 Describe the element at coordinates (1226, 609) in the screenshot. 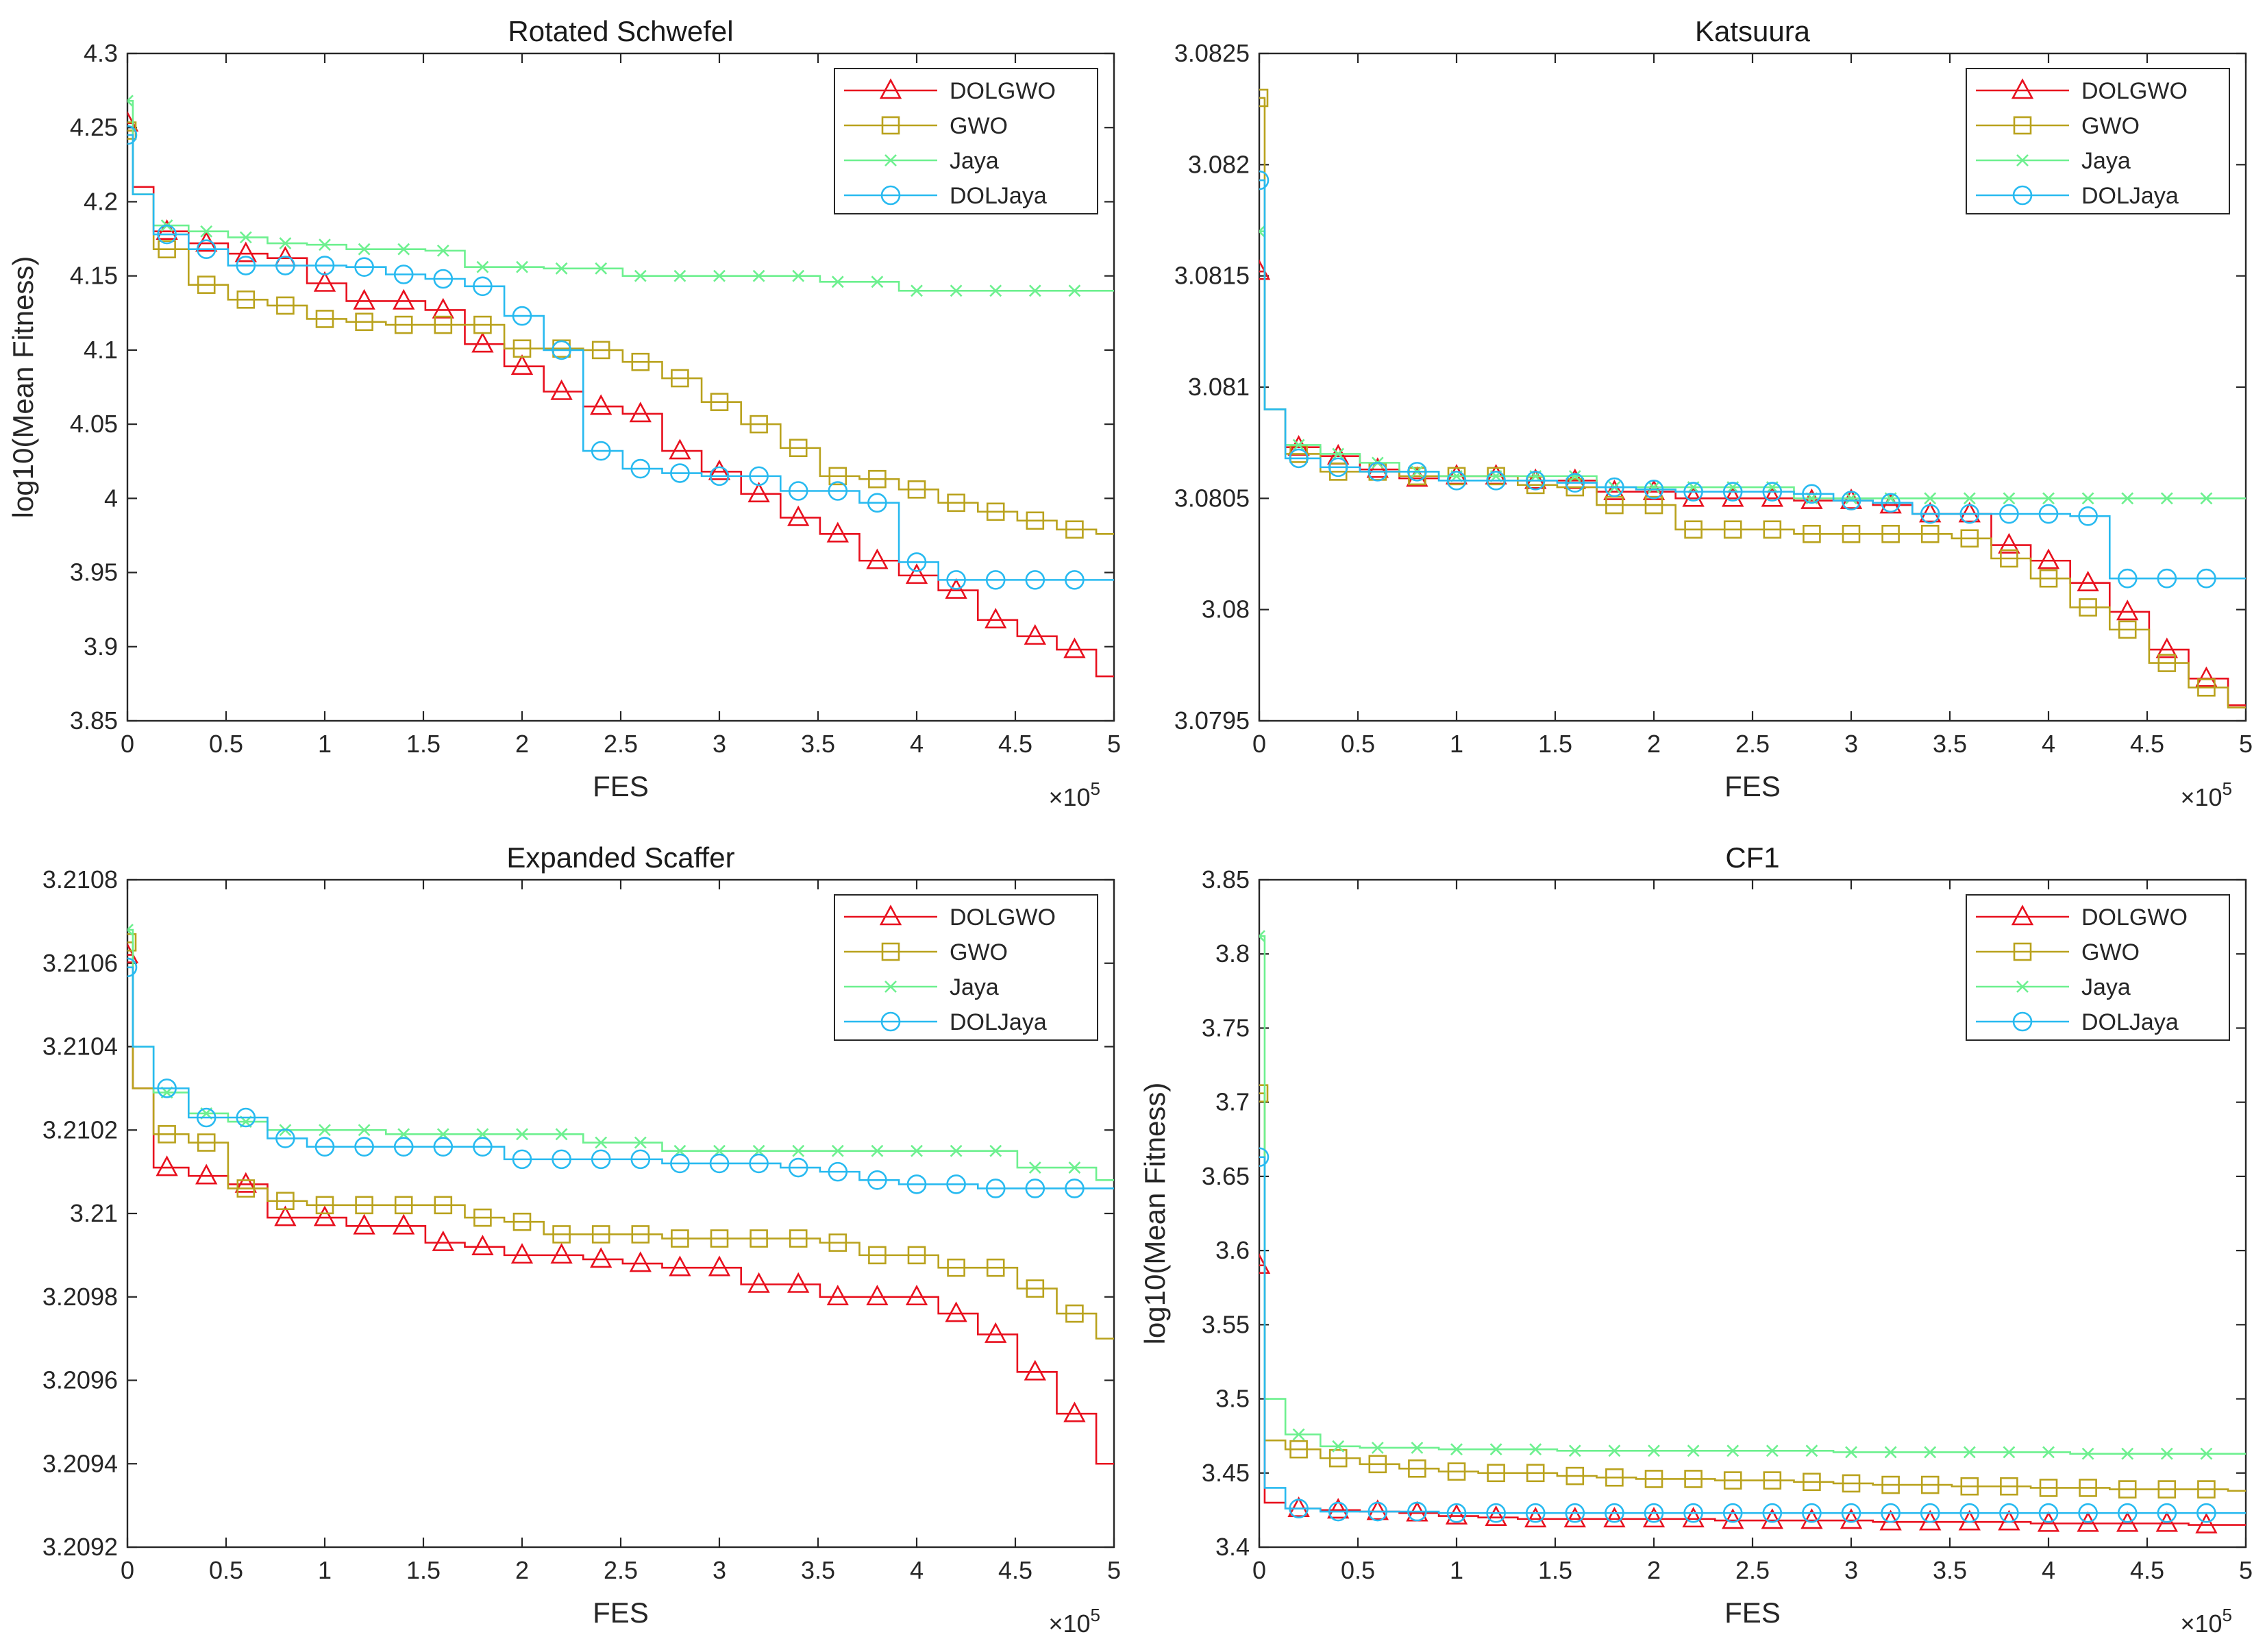

I see `y-tick-label: 3.08` at that location.